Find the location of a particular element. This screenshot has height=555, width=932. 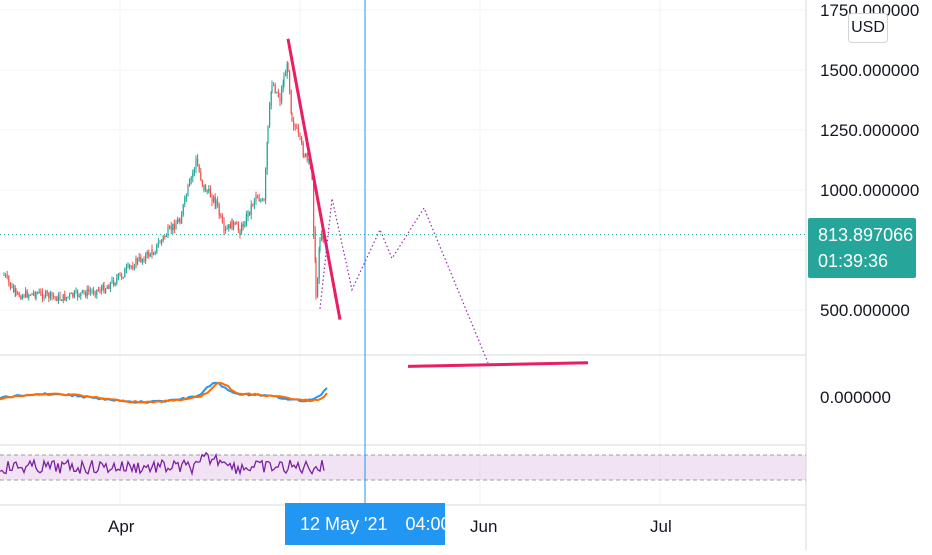

time-tick-label: Jun is located at coordinates (483, 526).